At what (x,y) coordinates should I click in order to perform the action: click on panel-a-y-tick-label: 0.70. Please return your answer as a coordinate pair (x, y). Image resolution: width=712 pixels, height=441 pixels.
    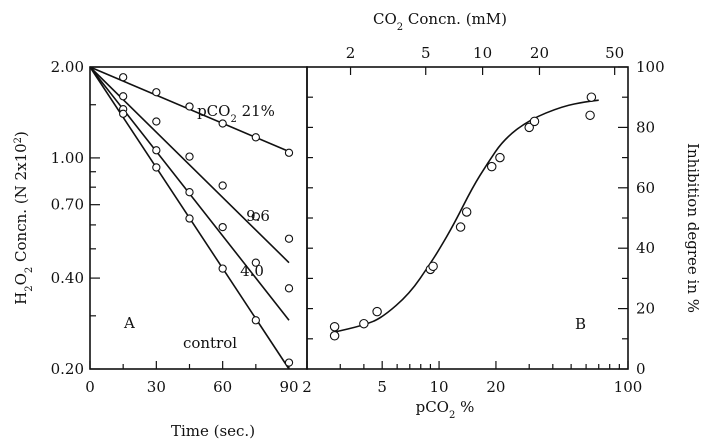
    Looking at the image, I should click on (67, 205).